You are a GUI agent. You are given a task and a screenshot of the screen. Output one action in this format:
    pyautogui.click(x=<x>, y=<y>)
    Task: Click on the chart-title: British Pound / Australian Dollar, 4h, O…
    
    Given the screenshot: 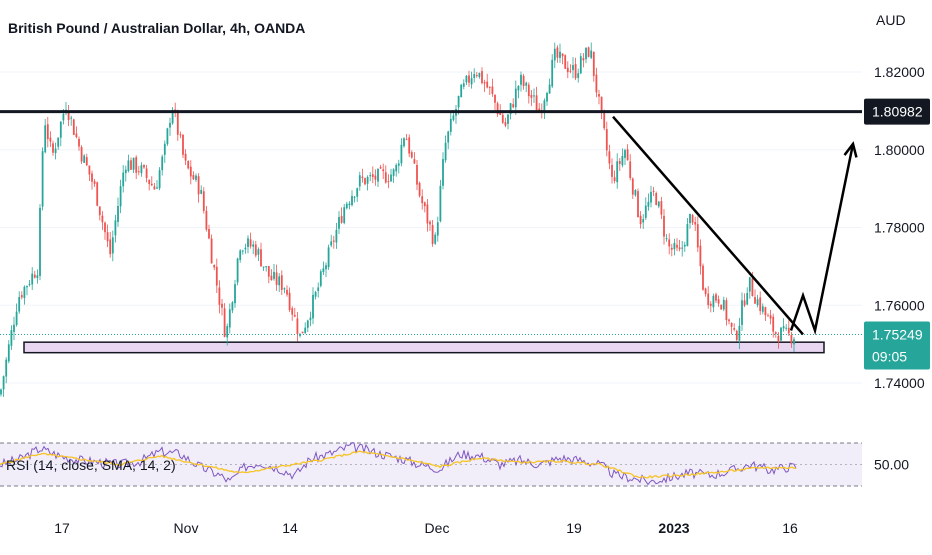 What is the action you would take?
    pyautogui.click(x=157, y=28)
    